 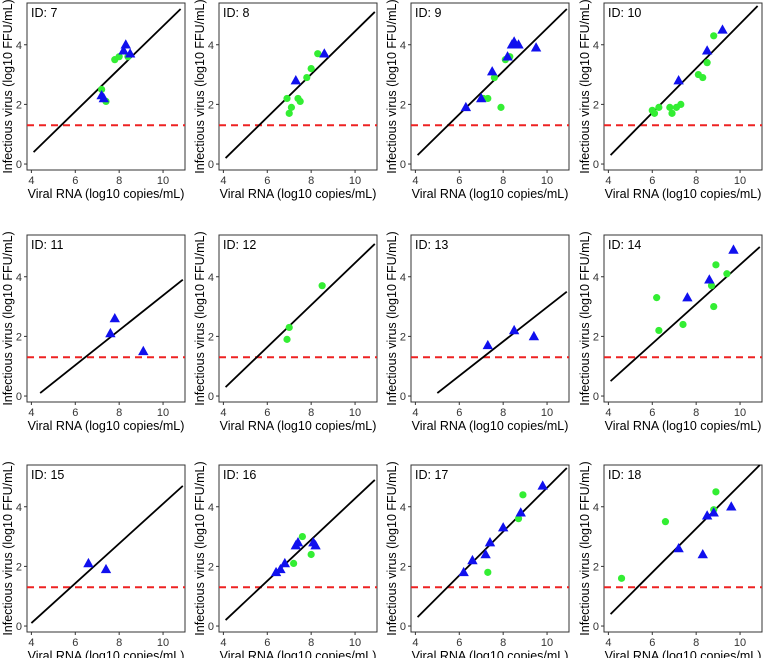 I want to click on panel-id-label: ID: 17, so click(x=431, y=475).